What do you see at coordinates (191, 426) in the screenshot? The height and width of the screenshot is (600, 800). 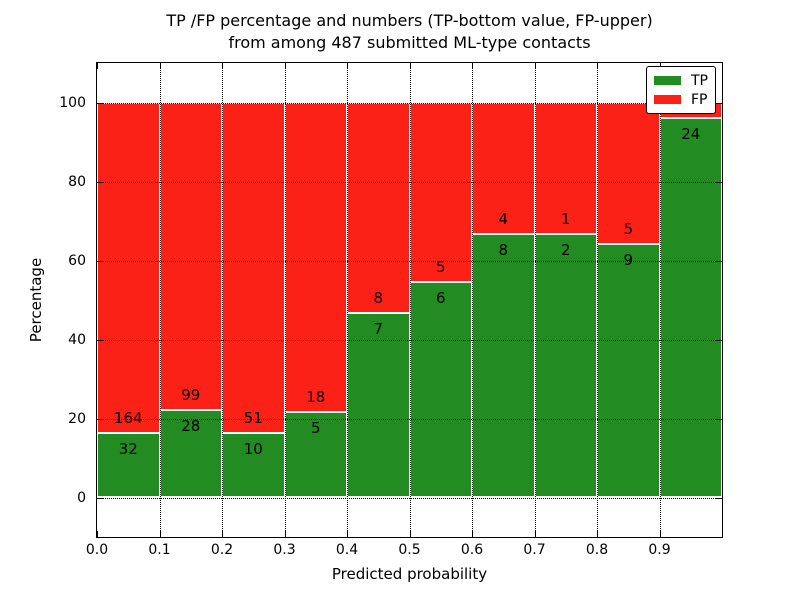 I see `bar-tp-label-1: 28` at bounding box center [191, 426].